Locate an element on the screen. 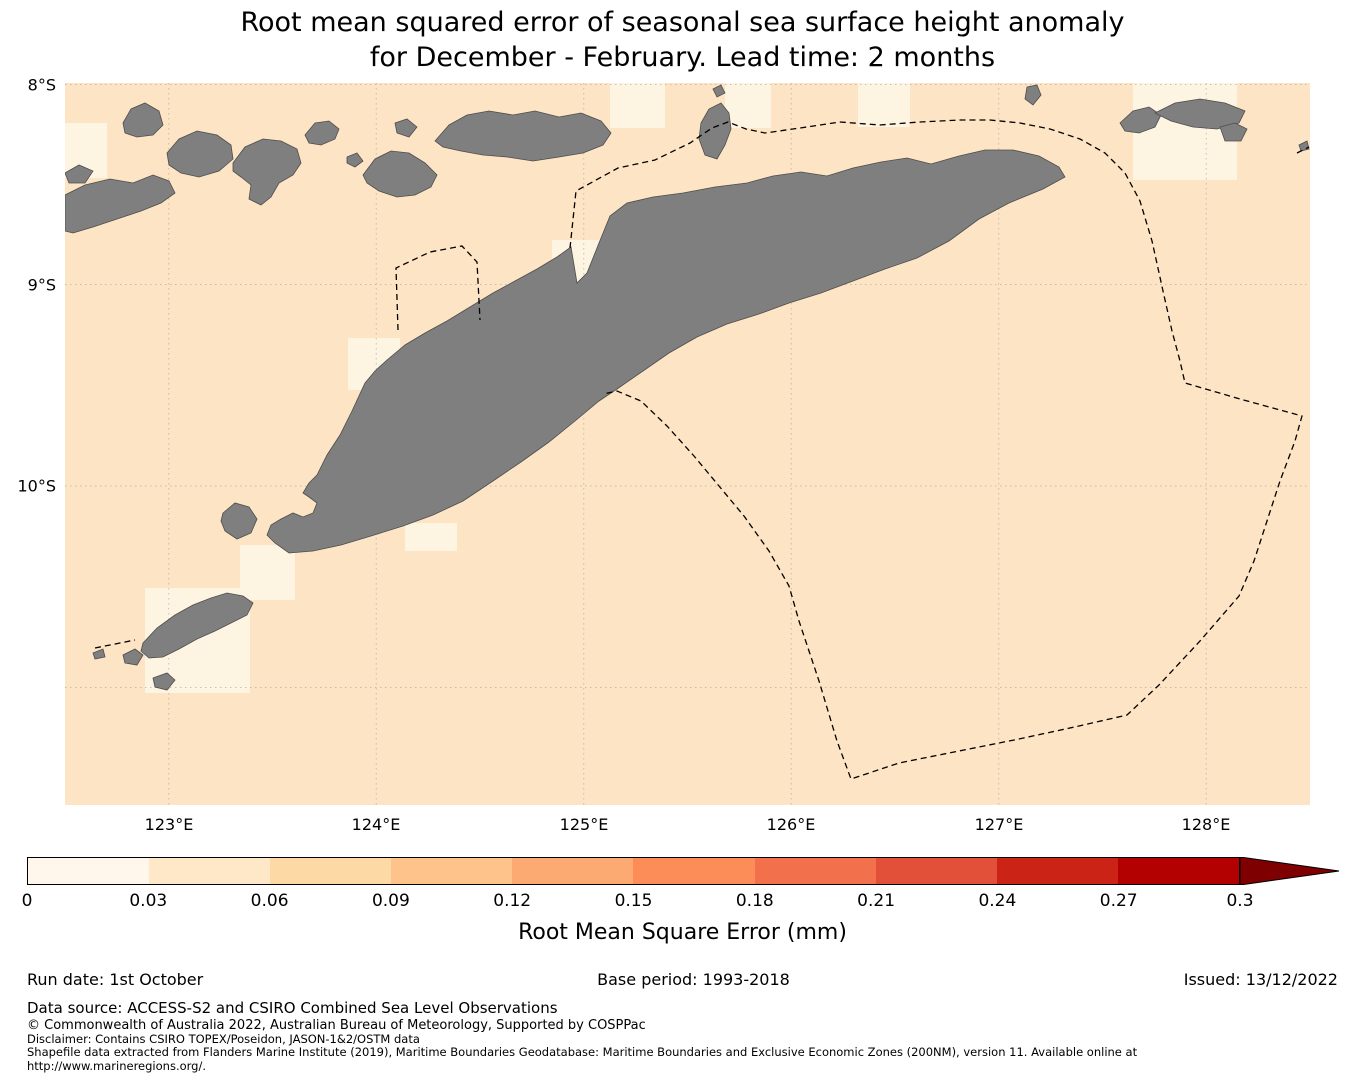 The width and height of the screenshot is (1365, 1080). lon-tick-123e: 123°E is located at coordinates (169, 824).